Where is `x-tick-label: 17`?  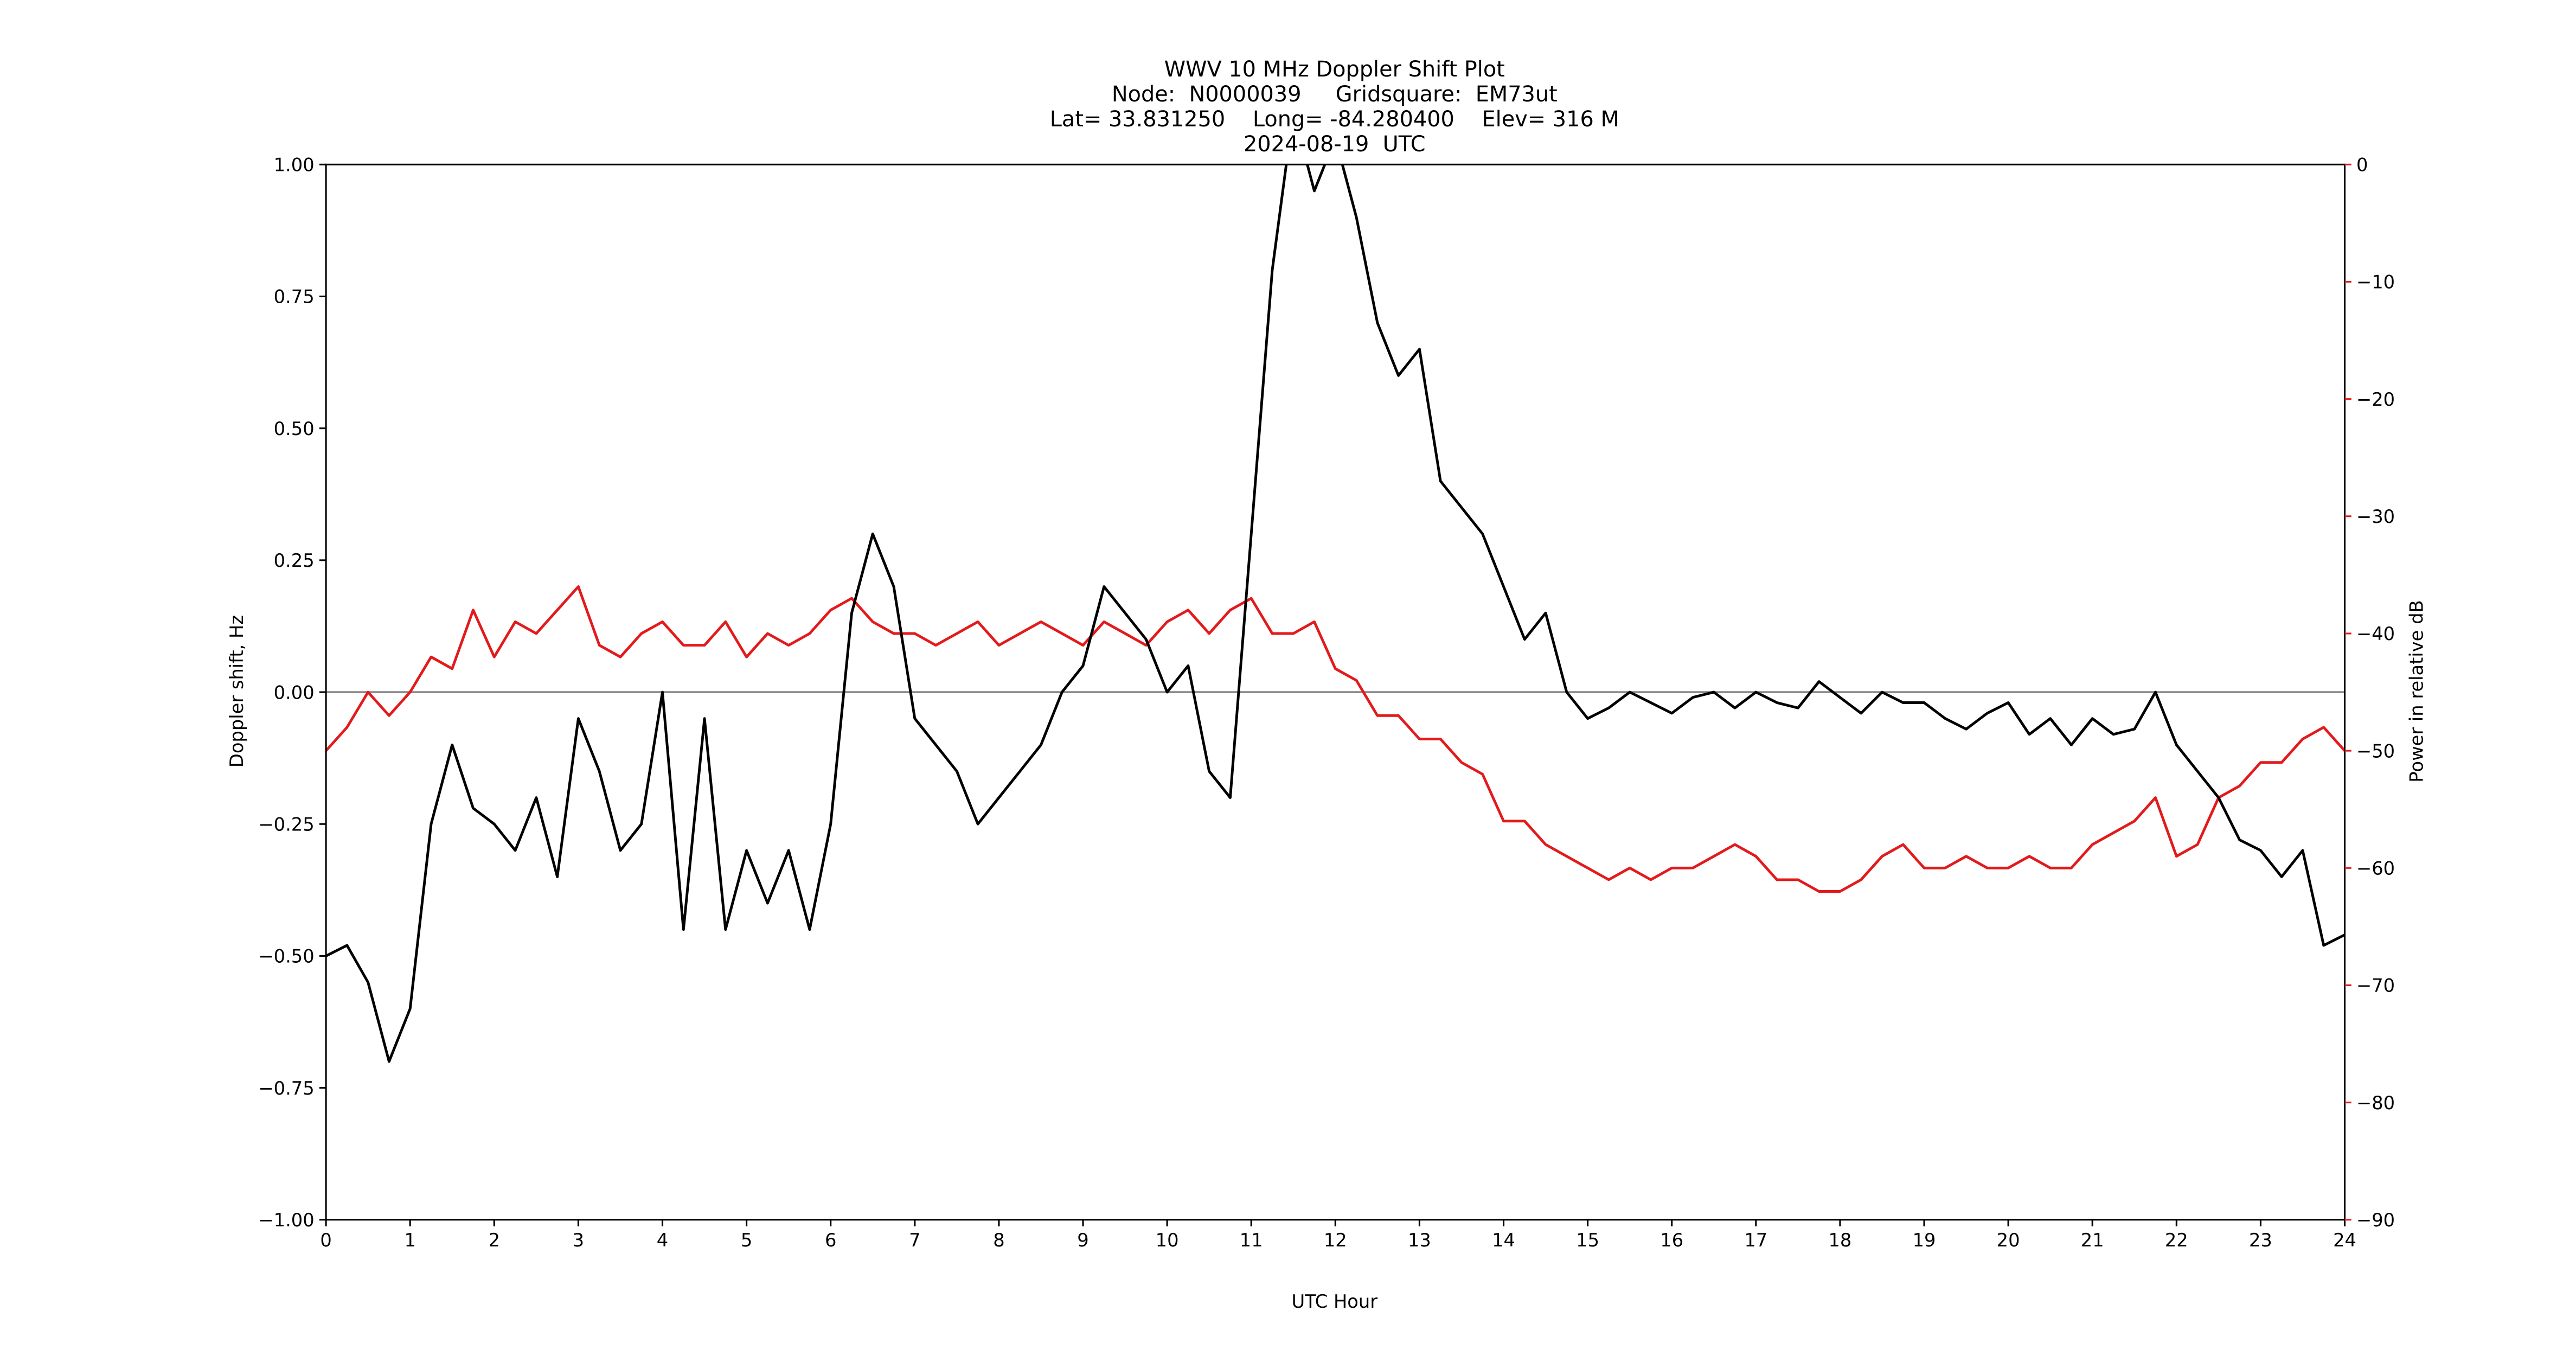
x-tick-label: 17 is located at coordinates (1755, 1240).